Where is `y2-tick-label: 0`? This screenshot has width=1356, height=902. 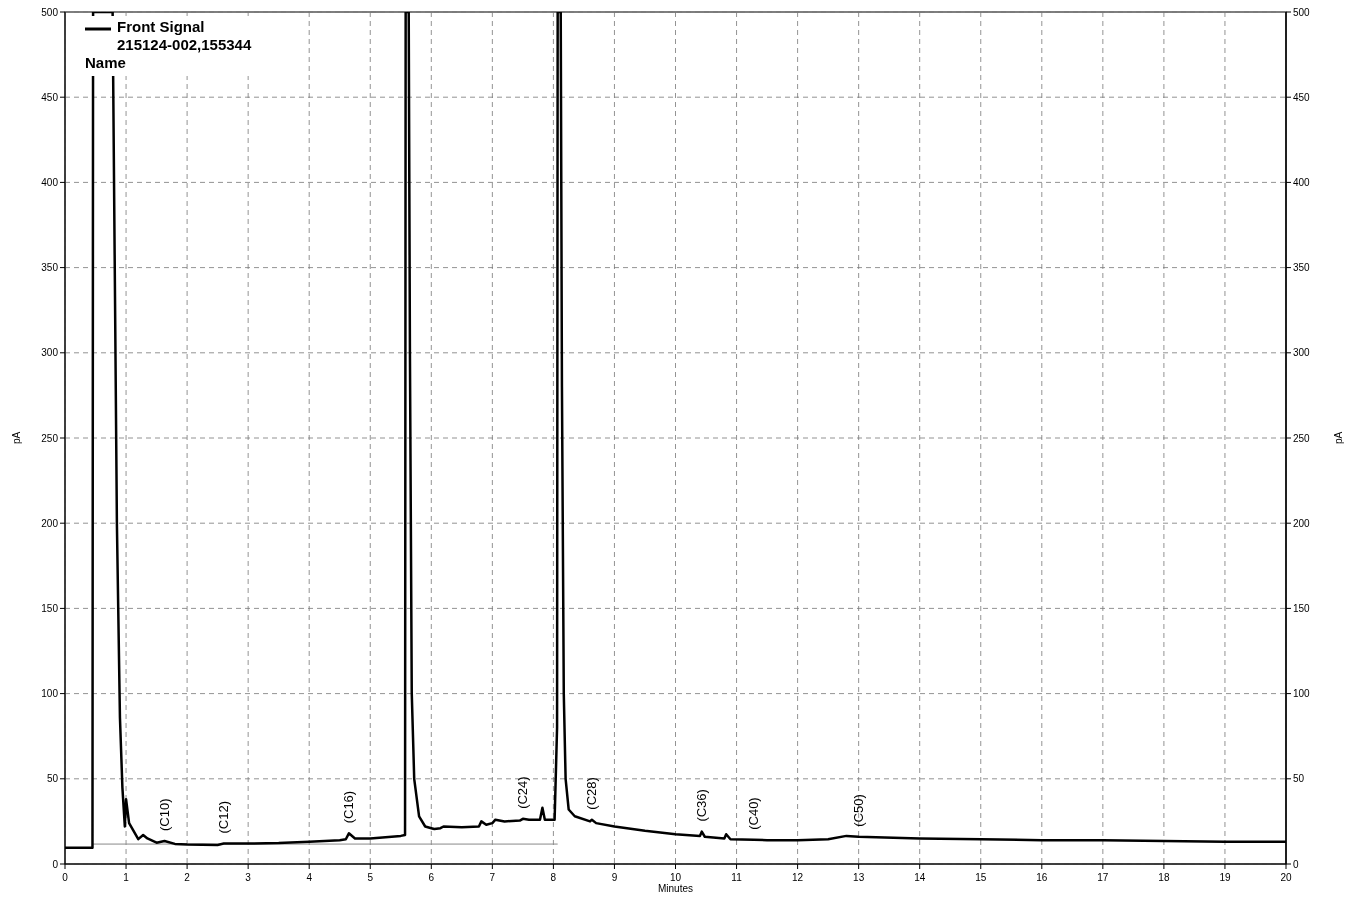 y2-tick-label: 0 is located at coordinates (1296, 864).